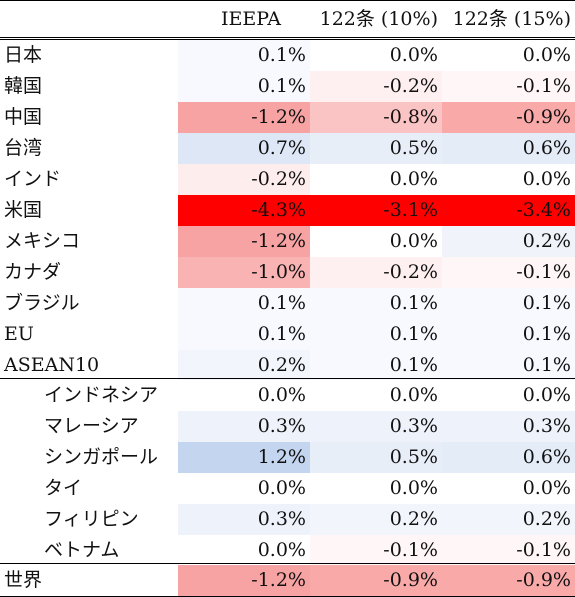 The height and width of the screenshot is (597, 575). I want to click on percent-value: 0.1%, so click(281, 86).